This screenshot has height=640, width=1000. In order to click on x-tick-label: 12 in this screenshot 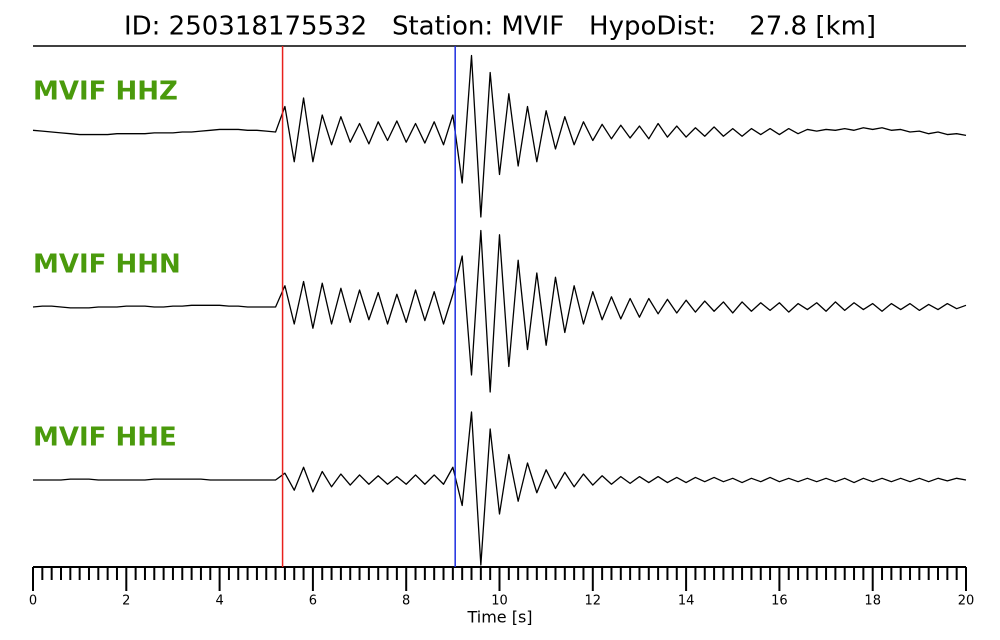, I will do `click(593, 601)`.